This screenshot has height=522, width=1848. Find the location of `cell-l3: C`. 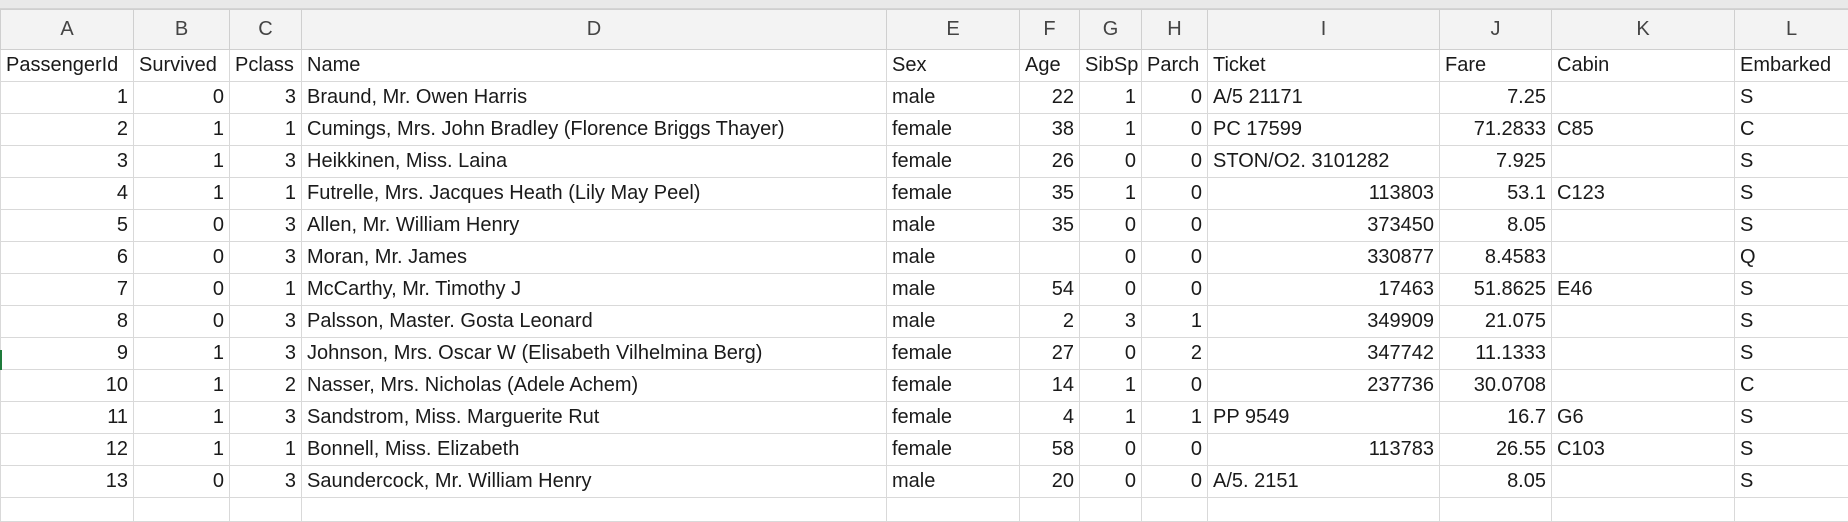

cell-l3: C is located at coordinates (1791, 130).